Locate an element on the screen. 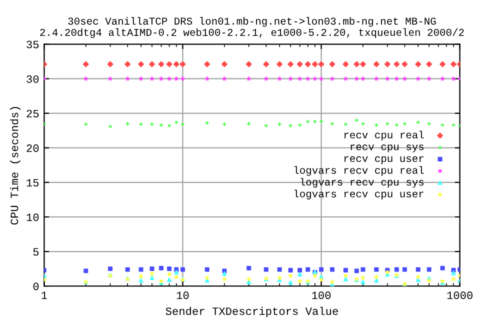  y-tick-label: 5 is located at coordinates (36, 252).